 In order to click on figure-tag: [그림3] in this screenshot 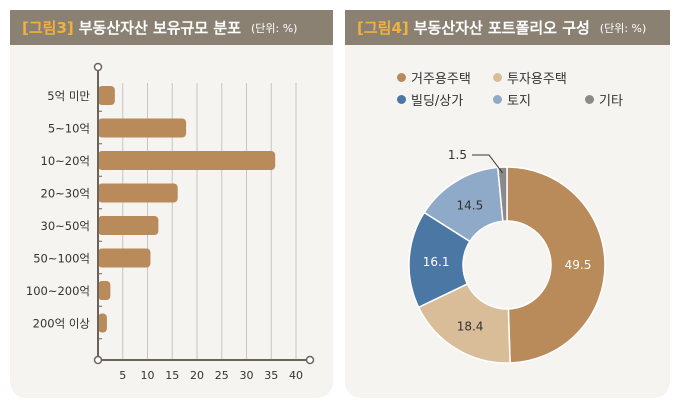, I will do `click(48, 28)`.